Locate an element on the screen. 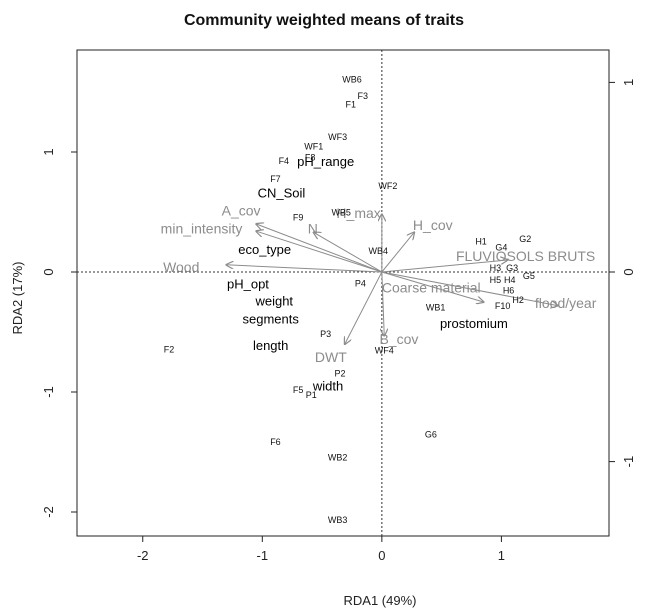  bottom-axis: -2 -1 0 1 is located at coordinates (321, 549).